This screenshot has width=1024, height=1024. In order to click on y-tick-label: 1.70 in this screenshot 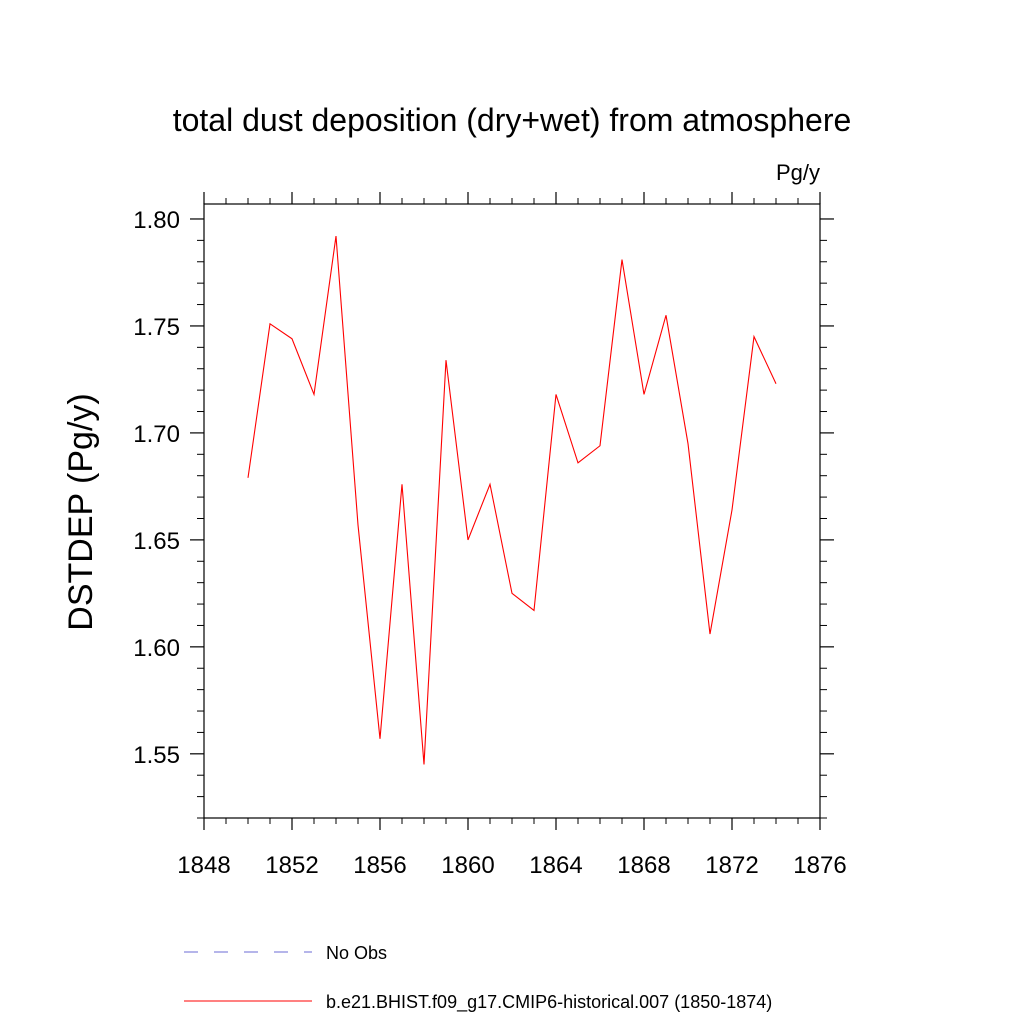, I will do `click(156, 434)`.